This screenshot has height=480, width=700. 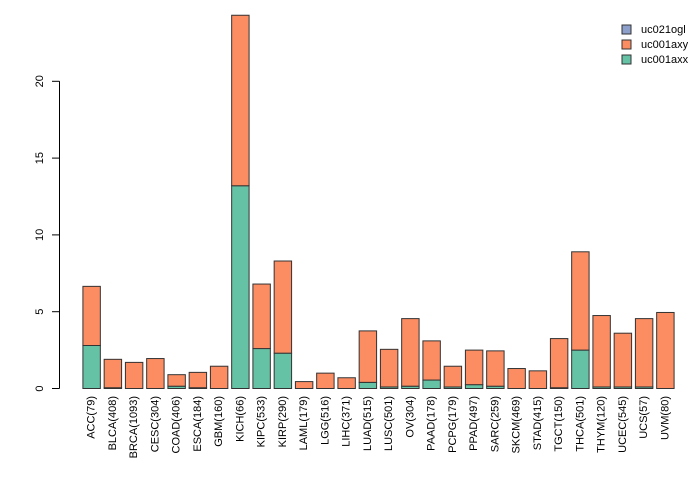 I want to click on x-tick-label: KIRP(290), so click(x=283, y=421).